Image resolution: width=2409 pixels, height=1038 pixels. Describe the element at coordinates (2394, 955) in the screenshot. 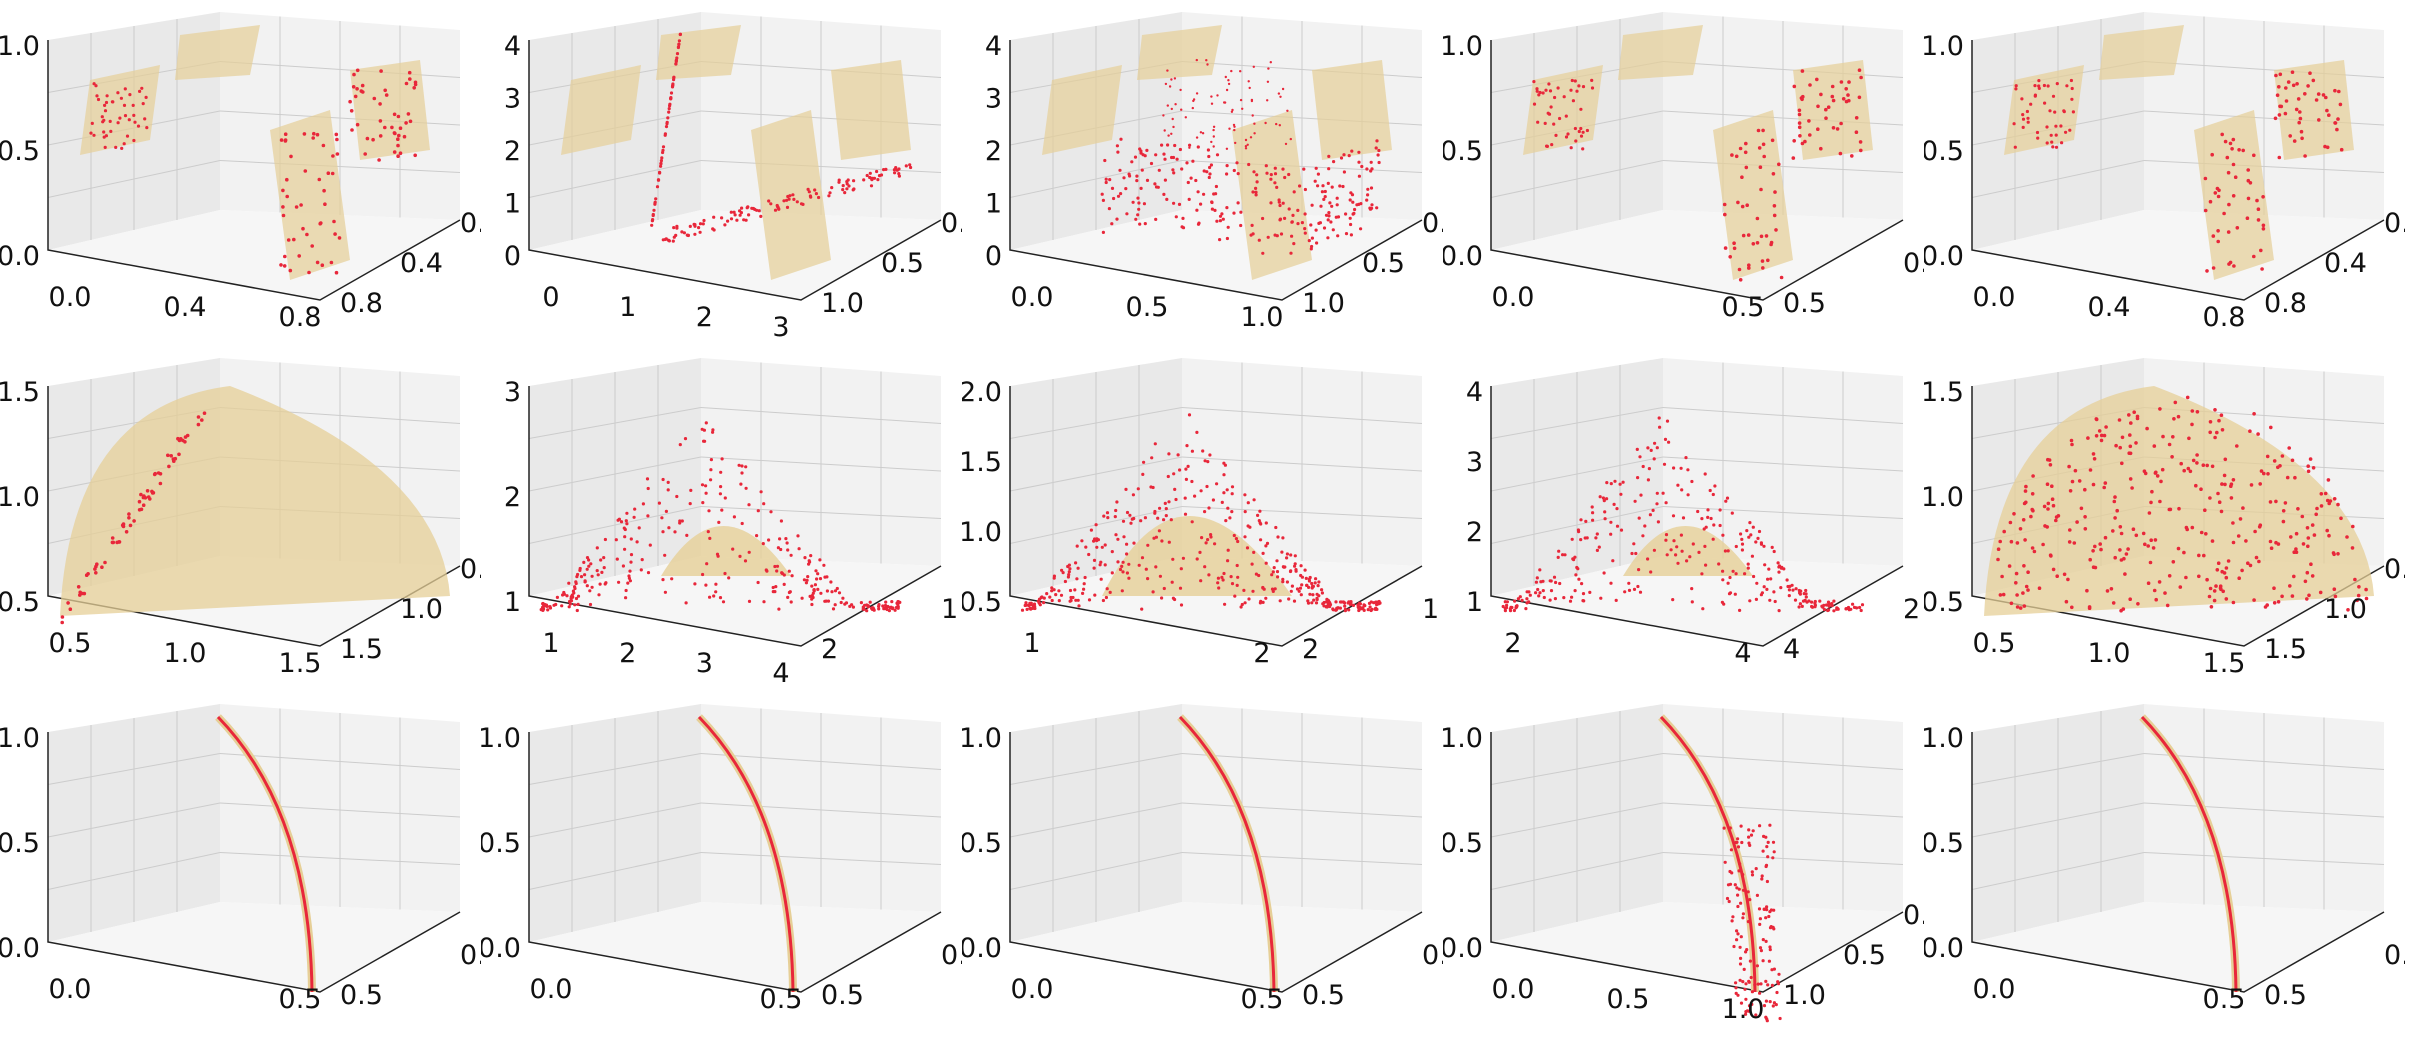

I see `tick-label: 0.0` at that location.